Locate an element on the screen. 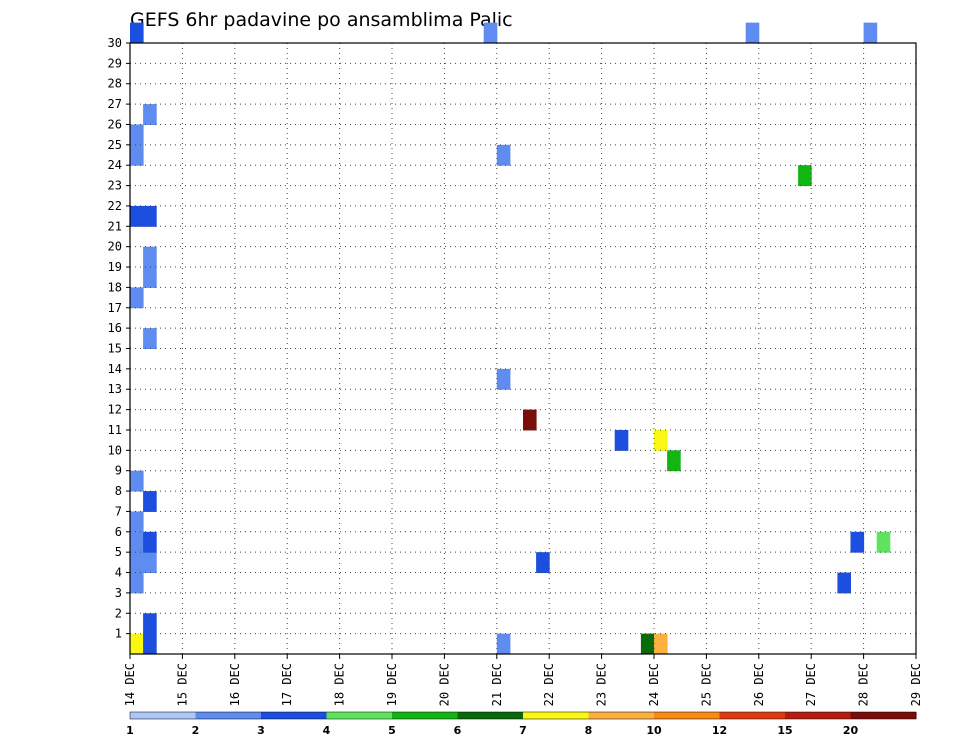 The width and height of the screenshot is (960, 742). y-tick-label: 21 is located at coordinates (115, 226).